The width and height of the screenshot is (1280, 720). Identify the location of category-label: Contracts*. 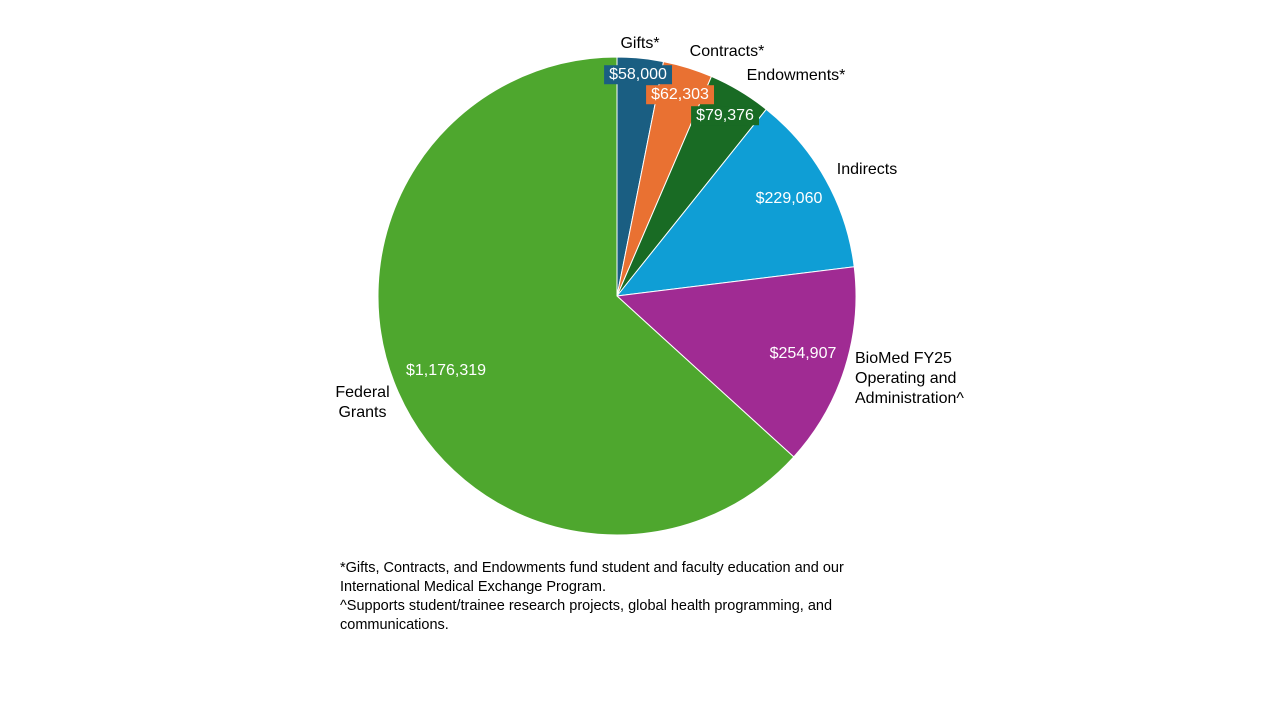
(727, 51).